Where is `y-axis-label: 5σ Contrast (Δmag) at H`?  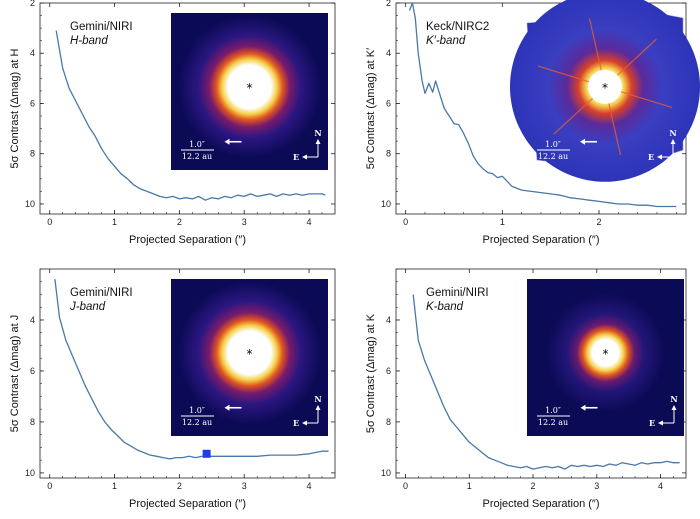 y-axis-label: 5σ Contrast (Δmag) at H is located at coordinates (15, 109).